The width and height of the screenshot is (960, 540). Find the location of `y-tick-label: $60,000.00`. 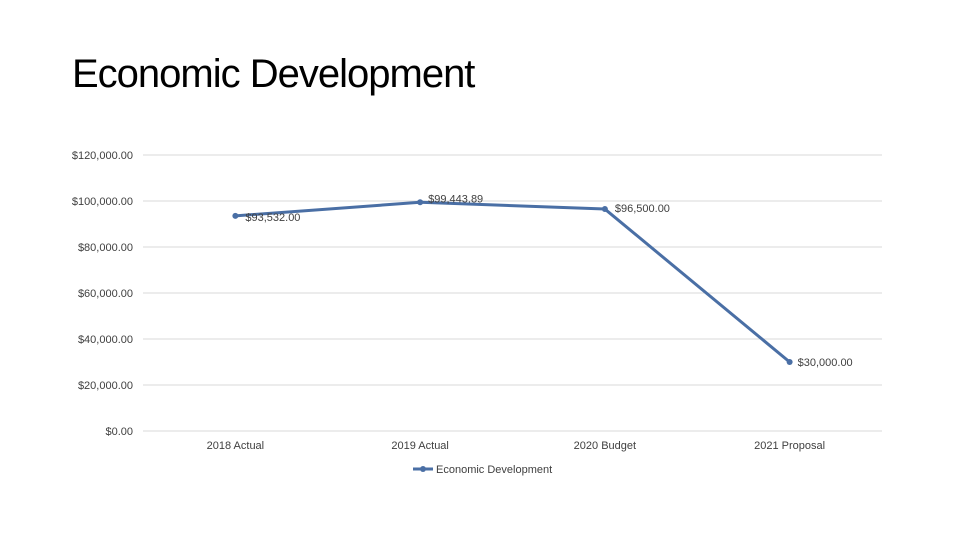

y-tick-label: $60,000.00 is located at coordinates (105, 294).